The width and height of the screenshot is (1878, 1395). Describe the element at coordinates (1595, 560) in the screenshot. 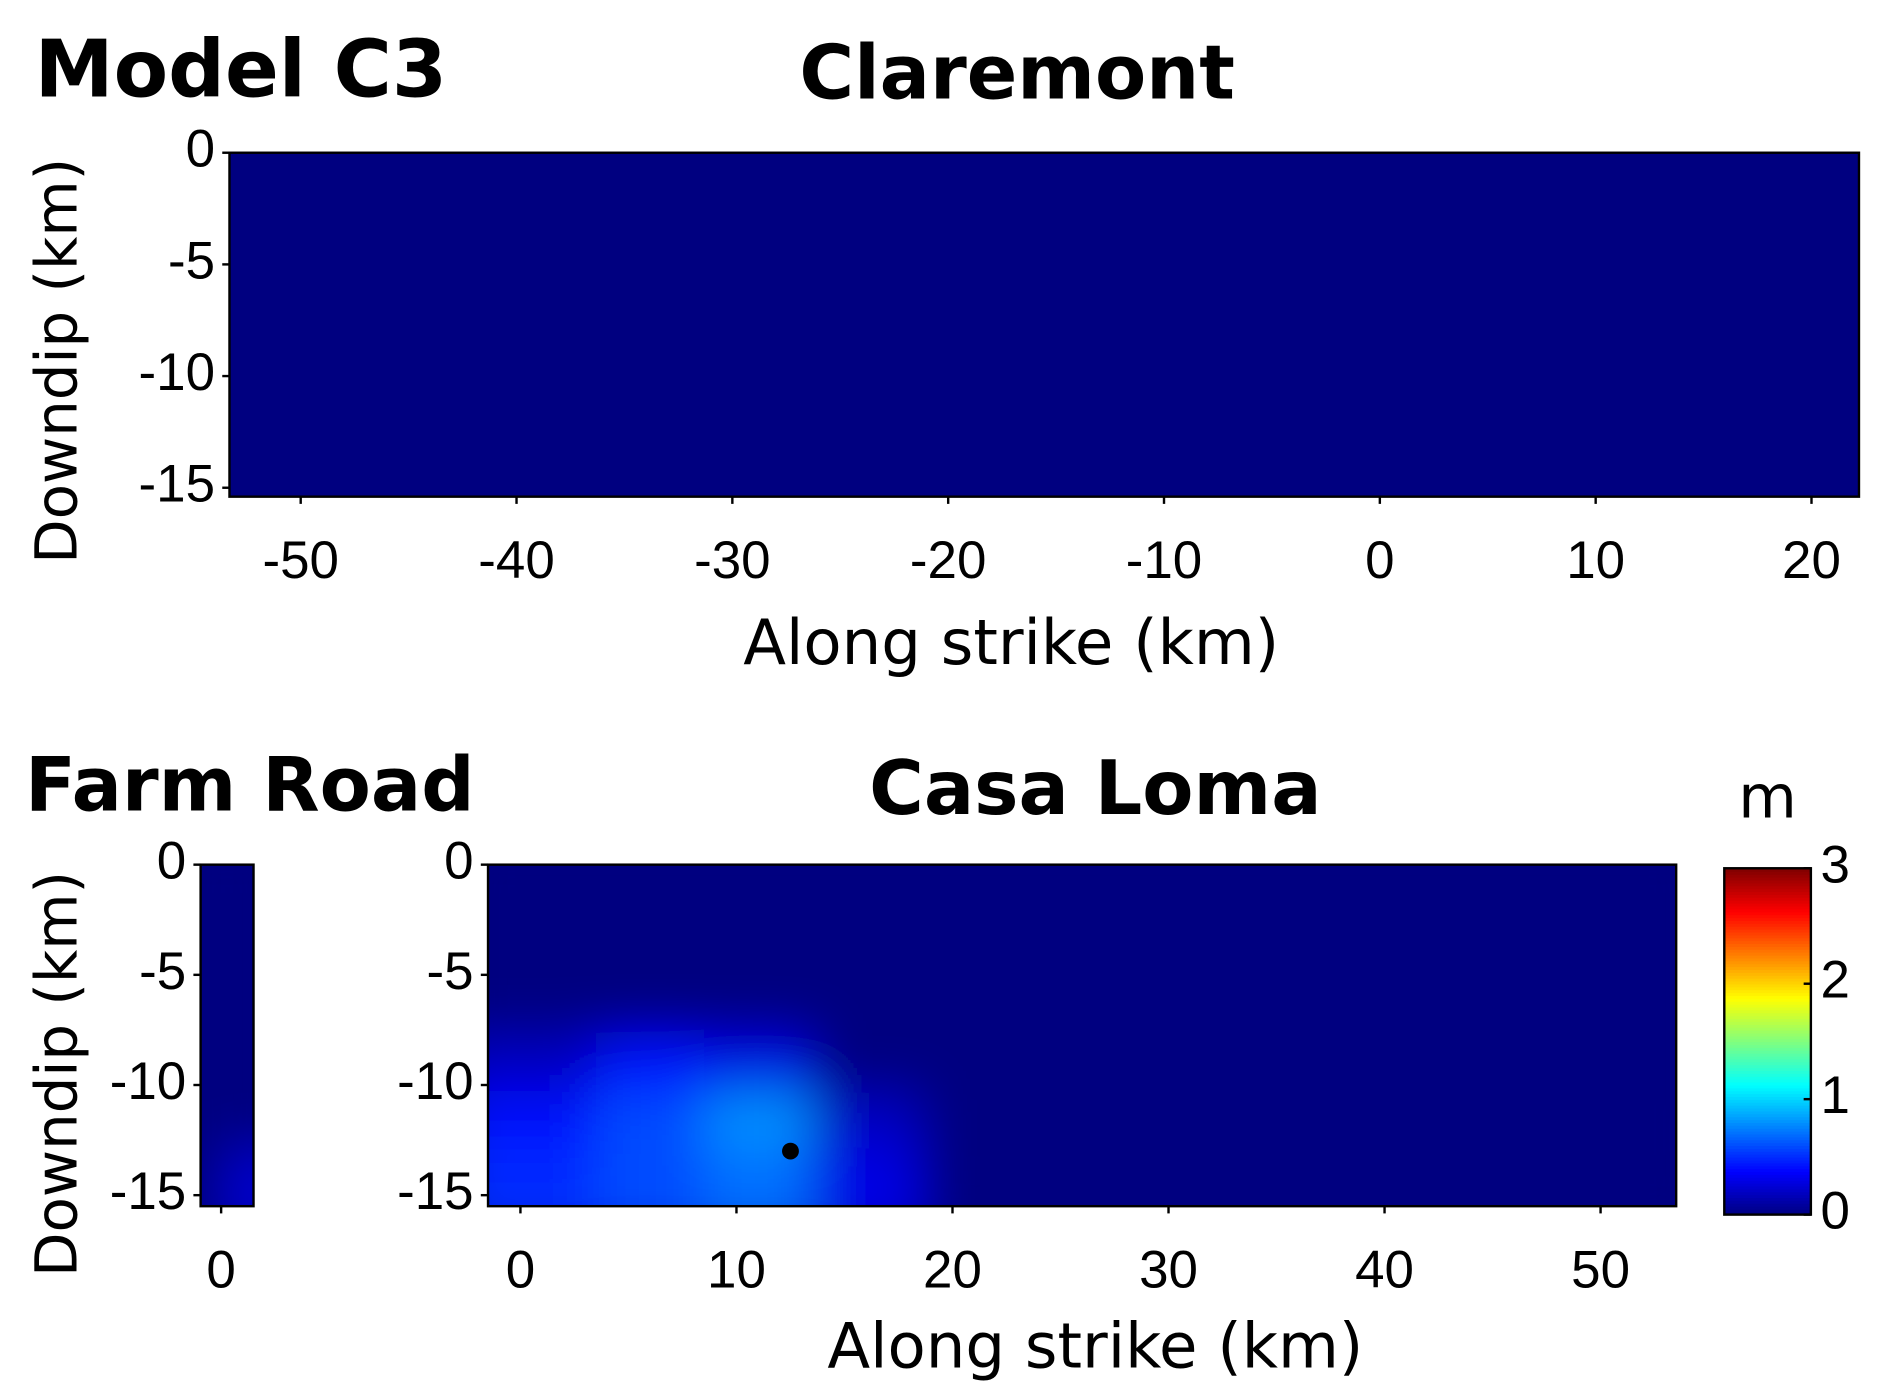

I see `x-tick-label: 10` at that location.